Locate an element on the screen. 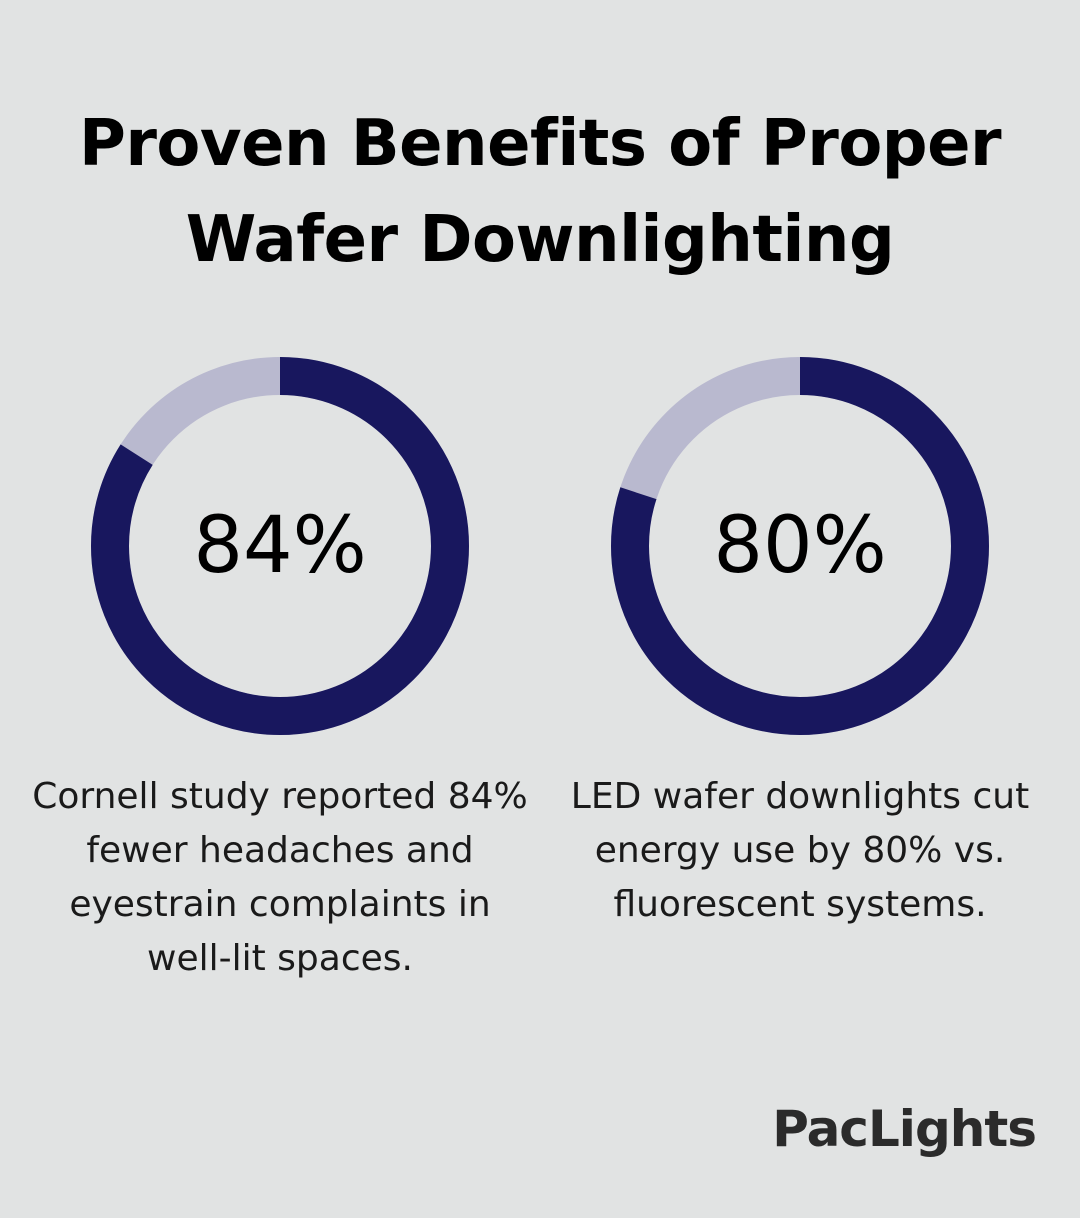 The height and width of the screenshot is (1218, 1080). donut-2-value-arc is located at coordinates (800, 546).